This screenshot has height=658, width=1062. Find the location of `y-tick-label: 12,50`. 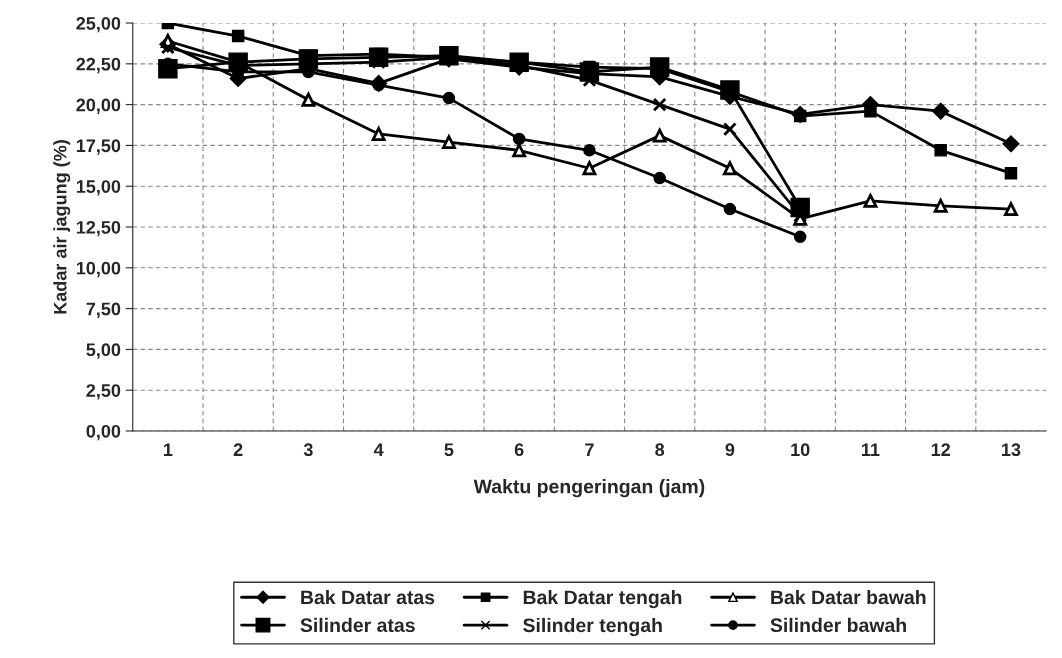

y-tick-label: 12,50 is located at coordinates (98, 228).